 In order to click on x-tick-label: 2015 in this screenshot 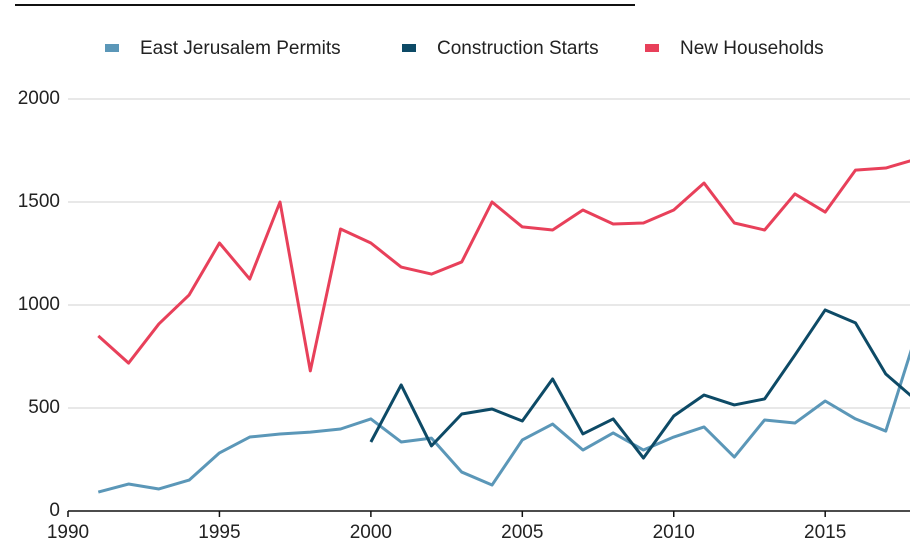, I will do `click(825, 532)`.